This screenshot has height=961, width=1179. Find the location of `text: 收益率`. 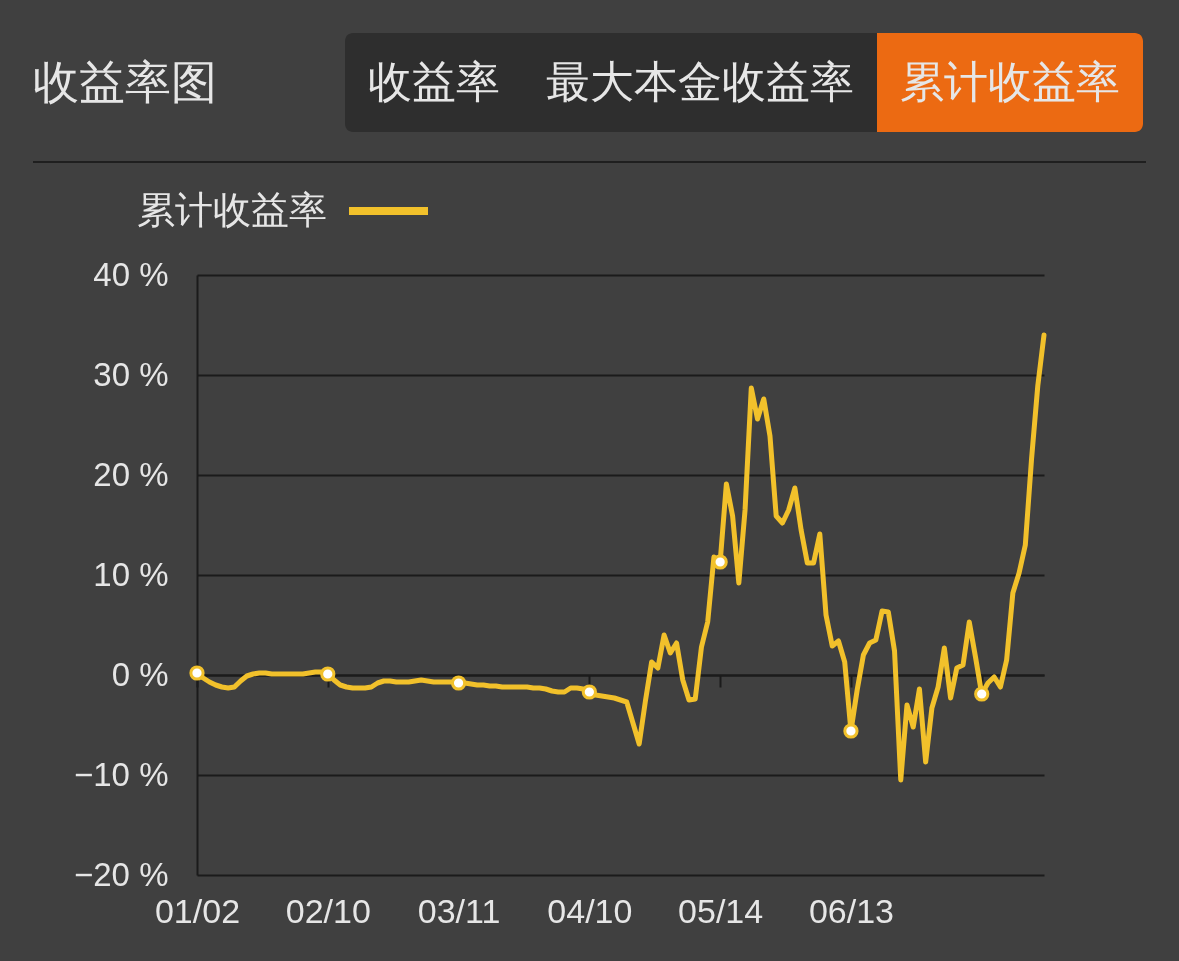

text: 收益率 is located at coordinates (434, 81).